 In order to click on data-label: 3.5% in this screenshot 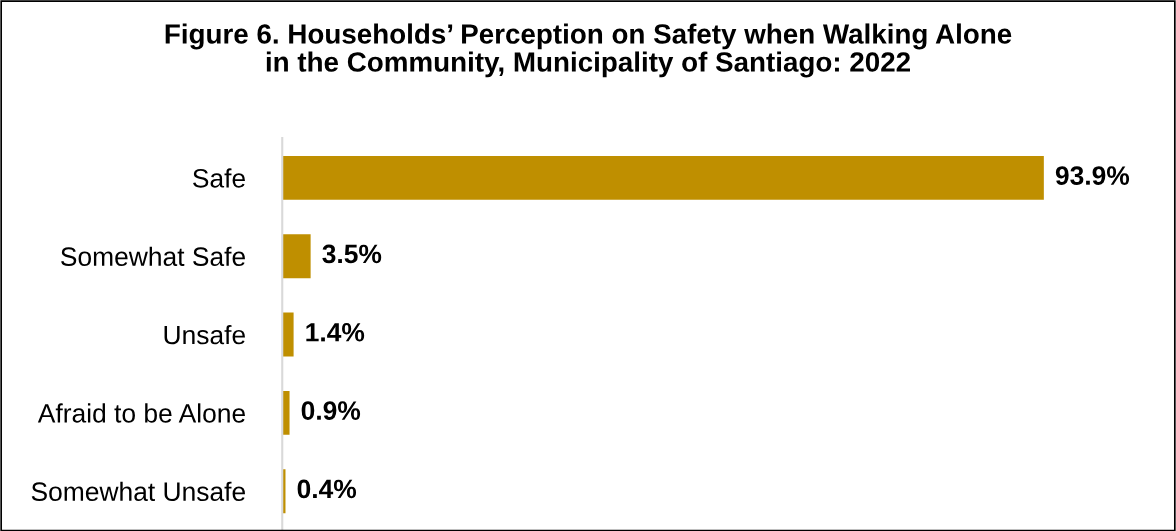, I will do `click(352, 254)`.